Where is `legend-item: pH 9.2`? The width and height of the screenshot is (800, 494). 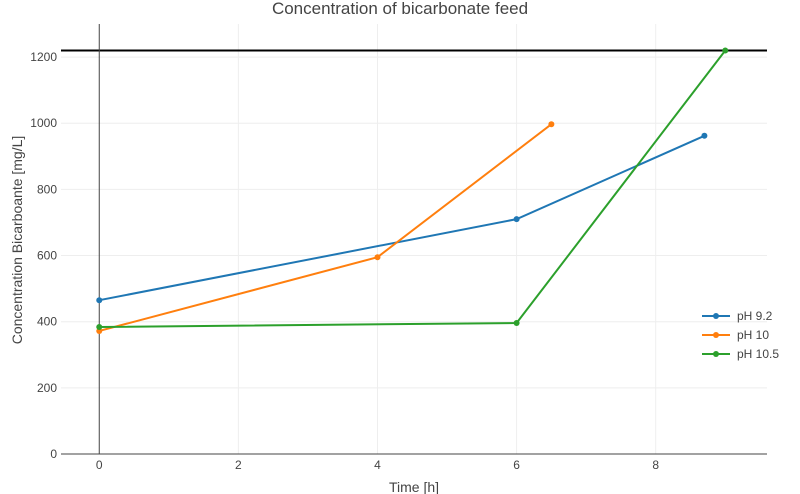
legend-item: pH 9.2 is located at coordinates (737, 316).